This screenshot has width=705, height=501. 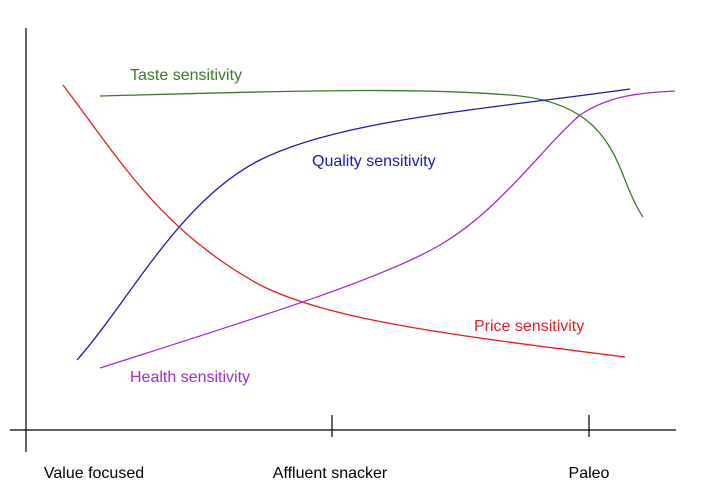 What do you see at coordinates (94, 473) in the screenshot?
I see `x-label: Value focused` at bounding box center [94, 473].